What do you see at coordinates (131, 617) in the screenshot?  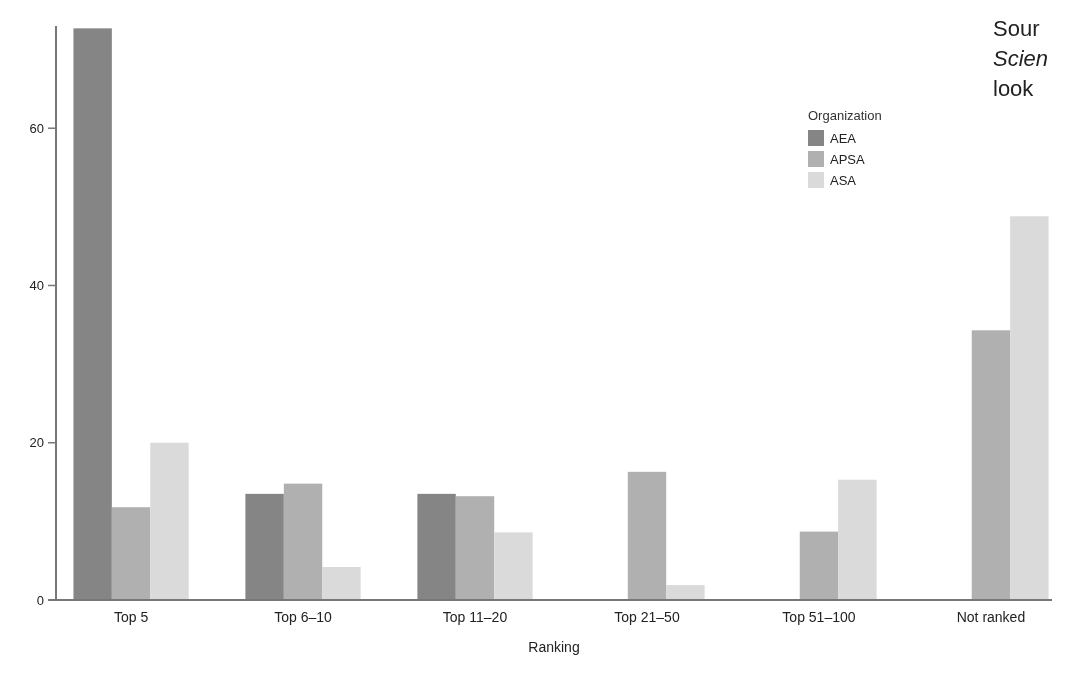 I see `x-tick-label: Top 5` at bounding box center [131, 617].